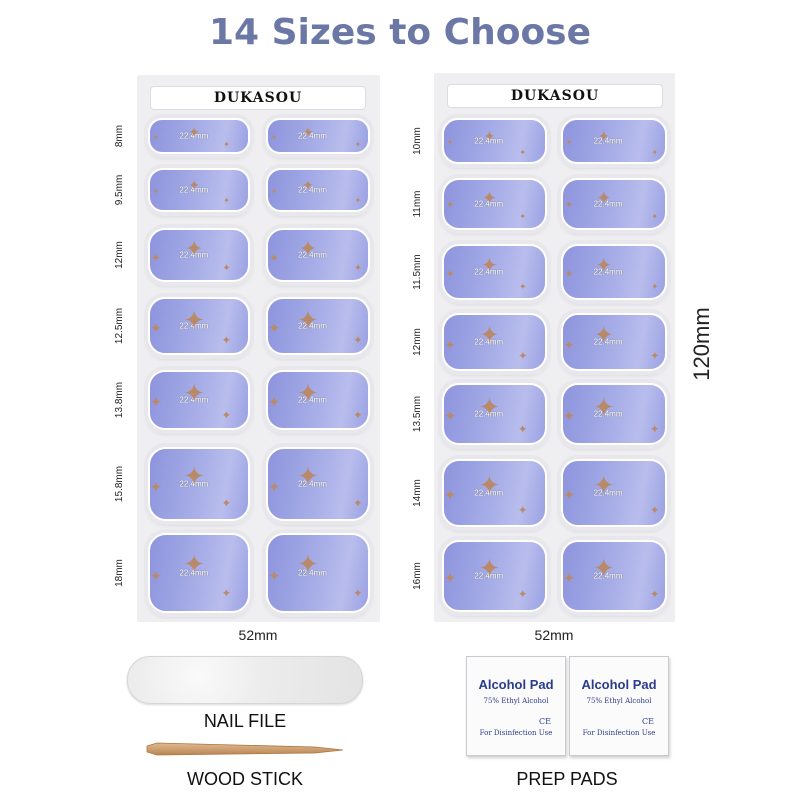 Image resolution: width=800 pixels, height=800 pixels. I want to click on wood-stick-image, so click(245, 749).